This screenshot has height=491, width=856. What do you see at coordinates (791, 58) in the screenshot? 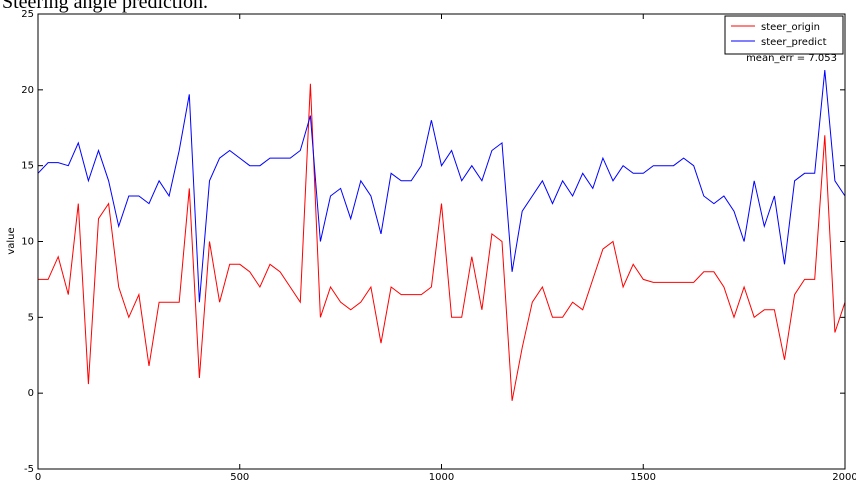
I see `annotation: mean_err = 7.053` at bounding box center [791, 58].